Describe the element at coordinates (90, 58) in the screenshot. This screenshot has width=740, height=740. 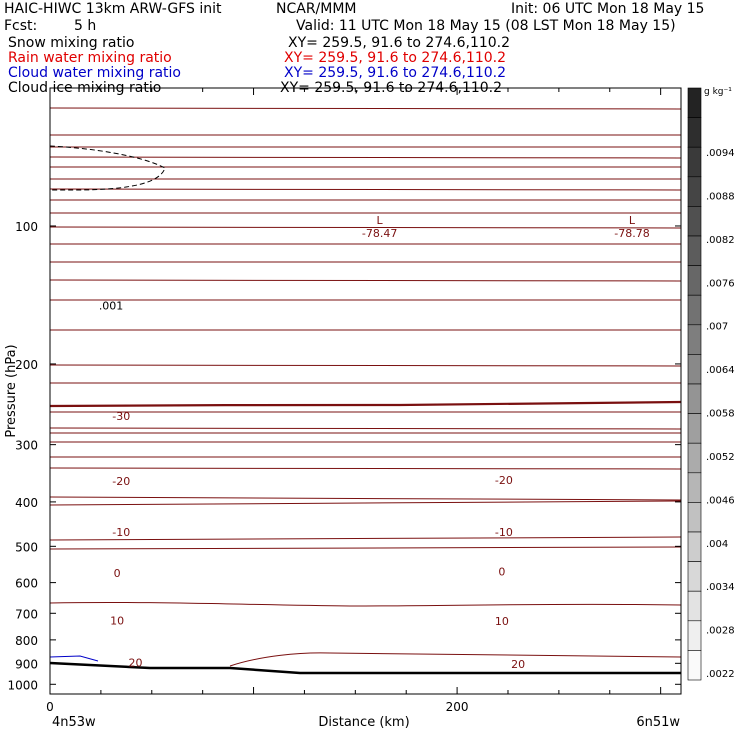
I see `field-rain-label: Rain water mixing ratio` at that location.